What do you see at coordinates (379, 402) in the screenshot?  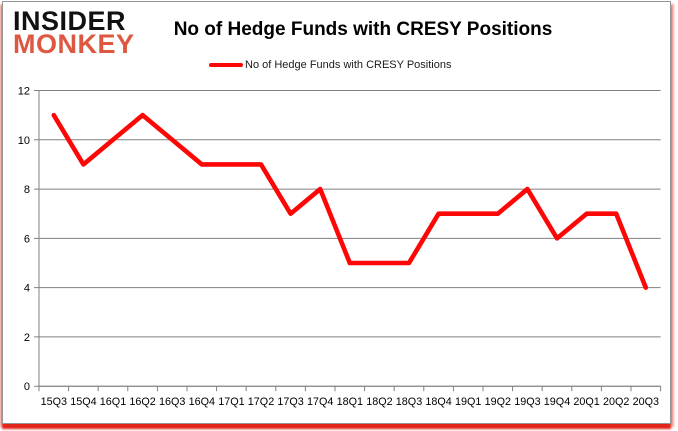 I see `x-axis-tick-label: 18Q2` at bounding box center [379, 402].